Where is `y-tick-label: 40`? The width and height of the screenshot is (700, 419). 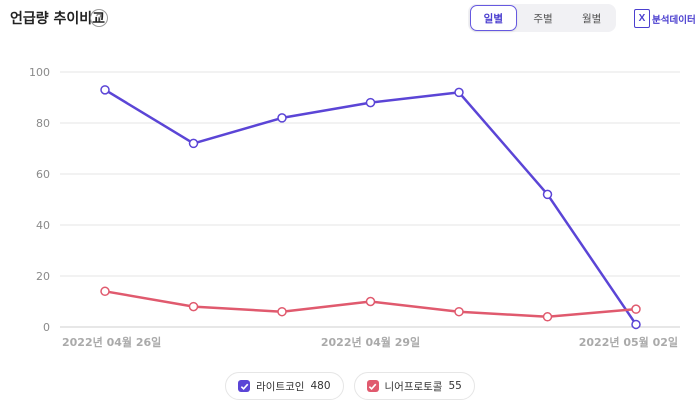
y-tick-label: 40 is located at coordinates (43, 225).